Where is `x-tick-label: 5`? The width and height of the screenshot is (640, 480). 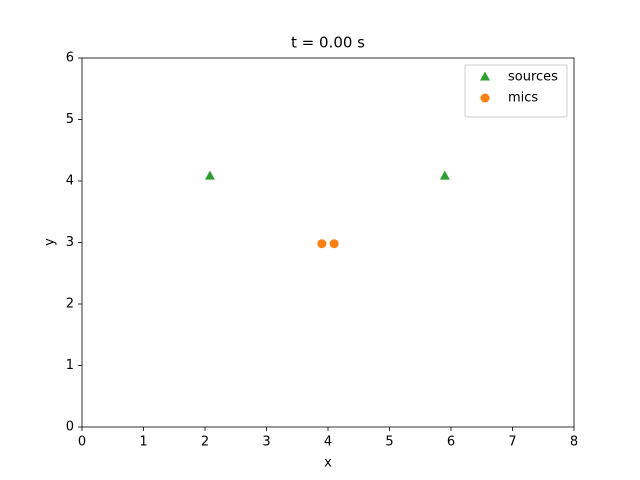
x-tick-label: 5 is located at coordinates (389, 442).